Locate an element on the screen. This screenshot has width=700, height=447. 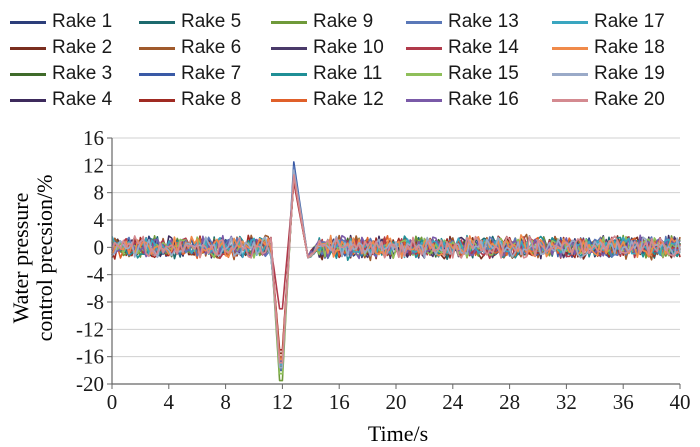
legend-item: Rake 8 is located at coordinates (190, 100).